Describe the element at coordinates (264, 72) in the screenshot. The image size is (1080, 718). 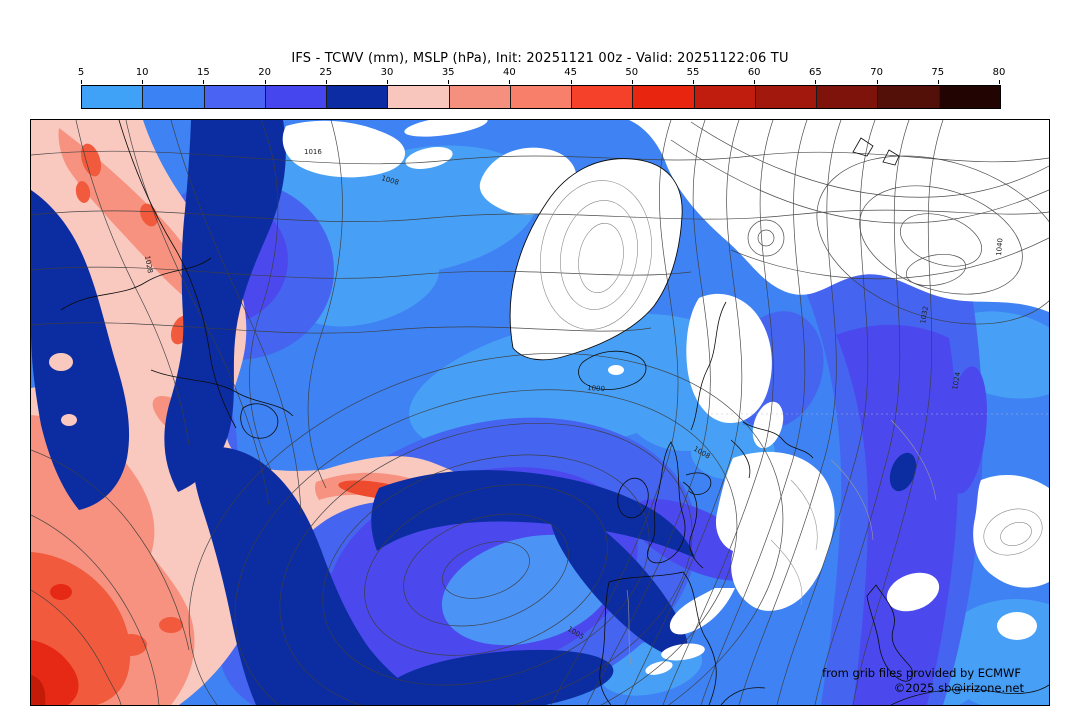
I see `colorbar-tick-label: 20` at that location.